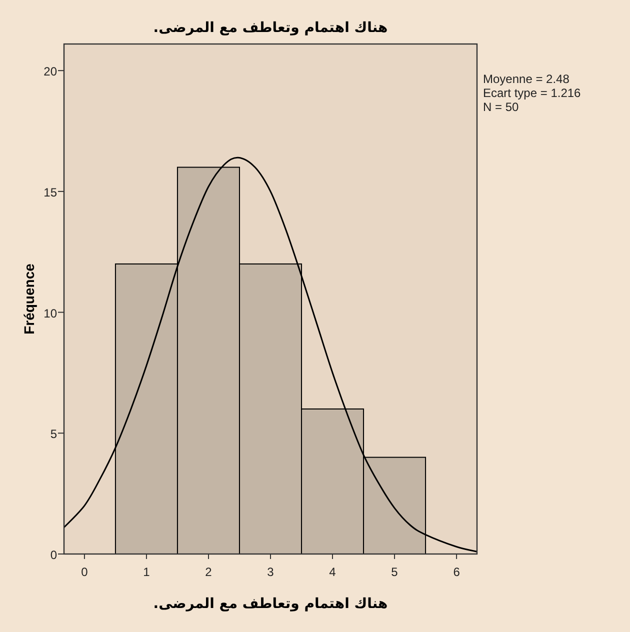 This screenshot has height=632, width=630. What do you see at coordinates (146, 572) in the screenshot?
I see `x-tick-label: 1` at bounding box center [146, 572].